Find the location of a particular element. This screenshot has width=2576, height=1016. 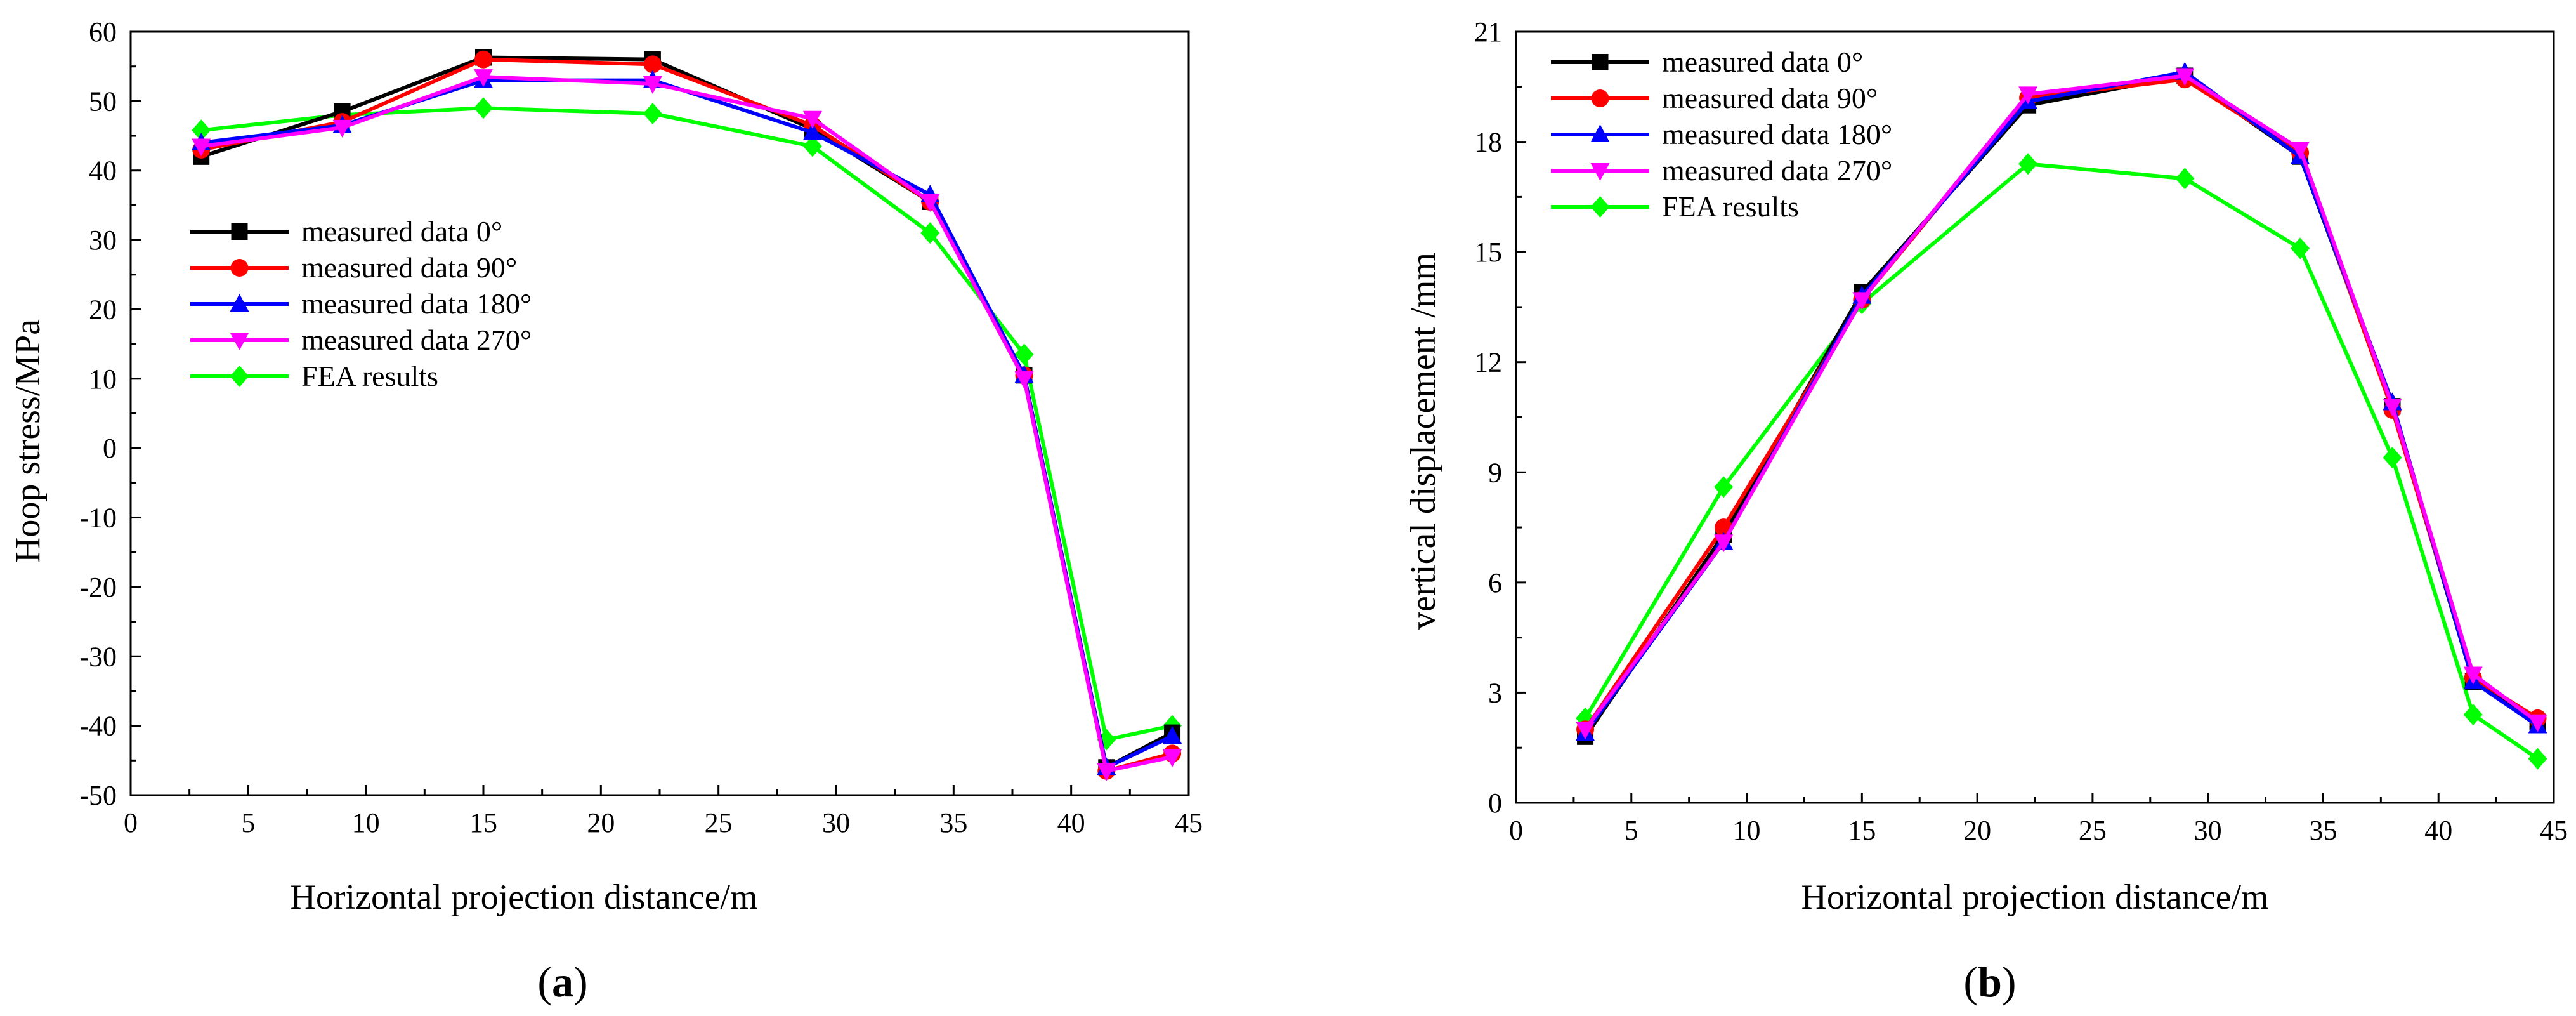

y-tick-label: 50 is located at coordinates (103, 101).